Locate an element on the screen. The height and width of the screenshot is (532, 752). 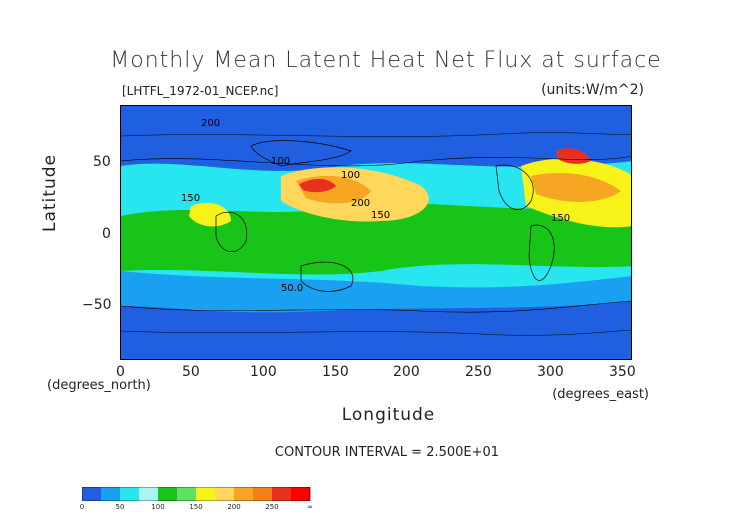
units-label: (units:W/m^2) is located at coordinates (592, 90).